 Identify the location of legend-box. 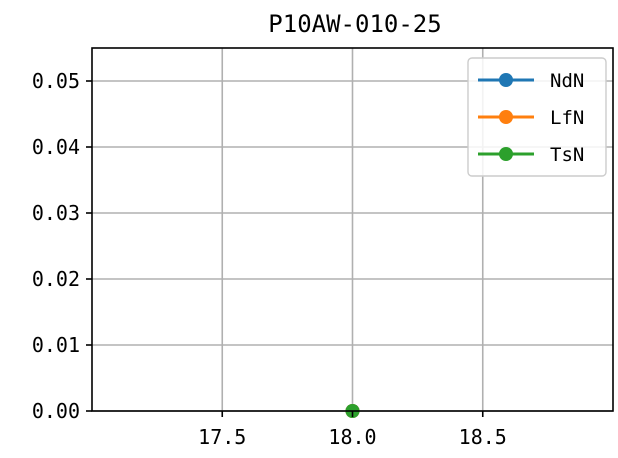
(537, 117).